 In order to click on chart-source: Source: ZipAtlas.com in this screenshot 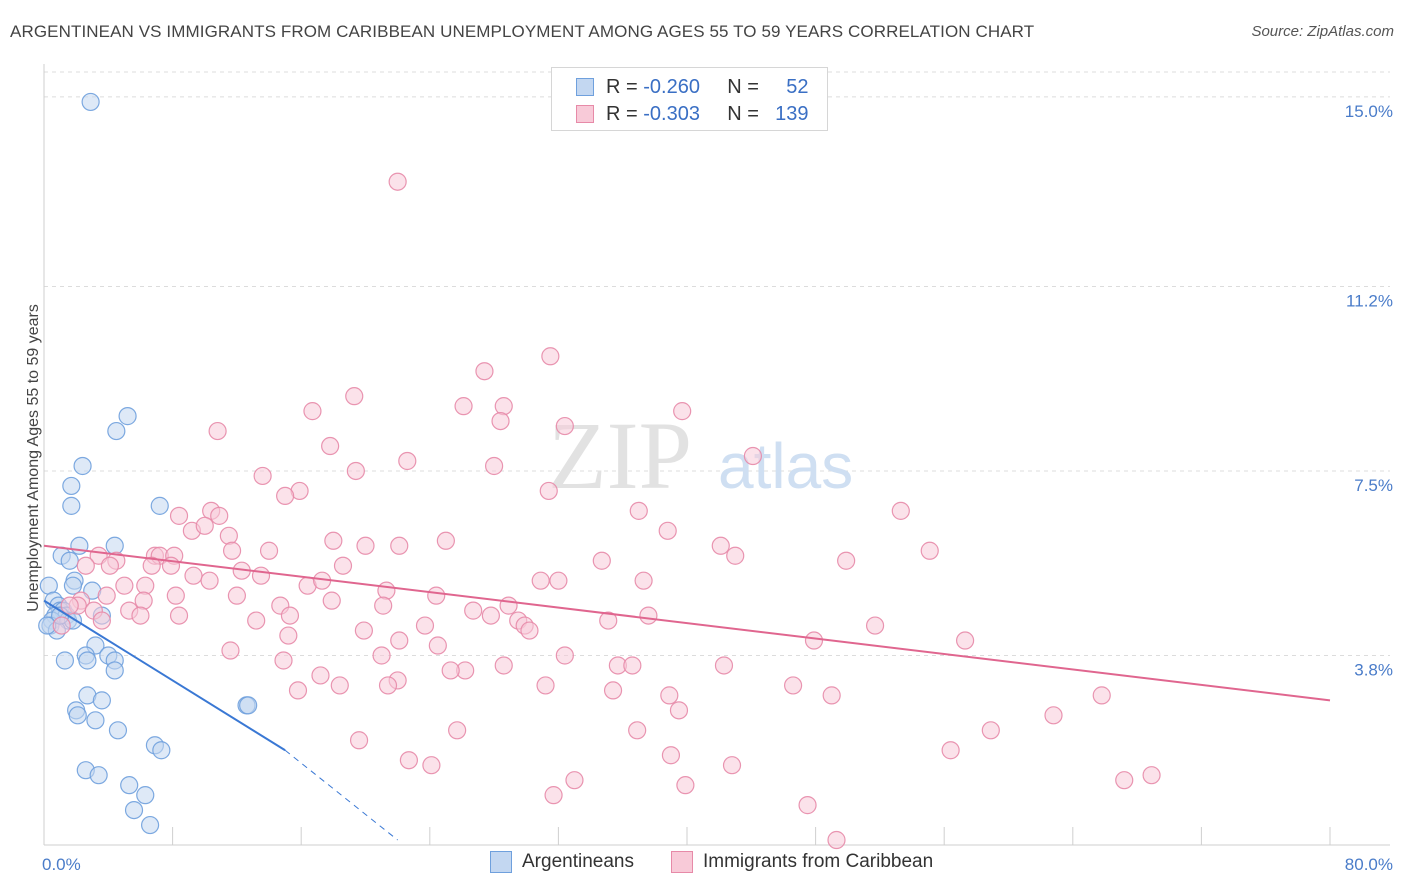, I will do `click(1322, 31)`.